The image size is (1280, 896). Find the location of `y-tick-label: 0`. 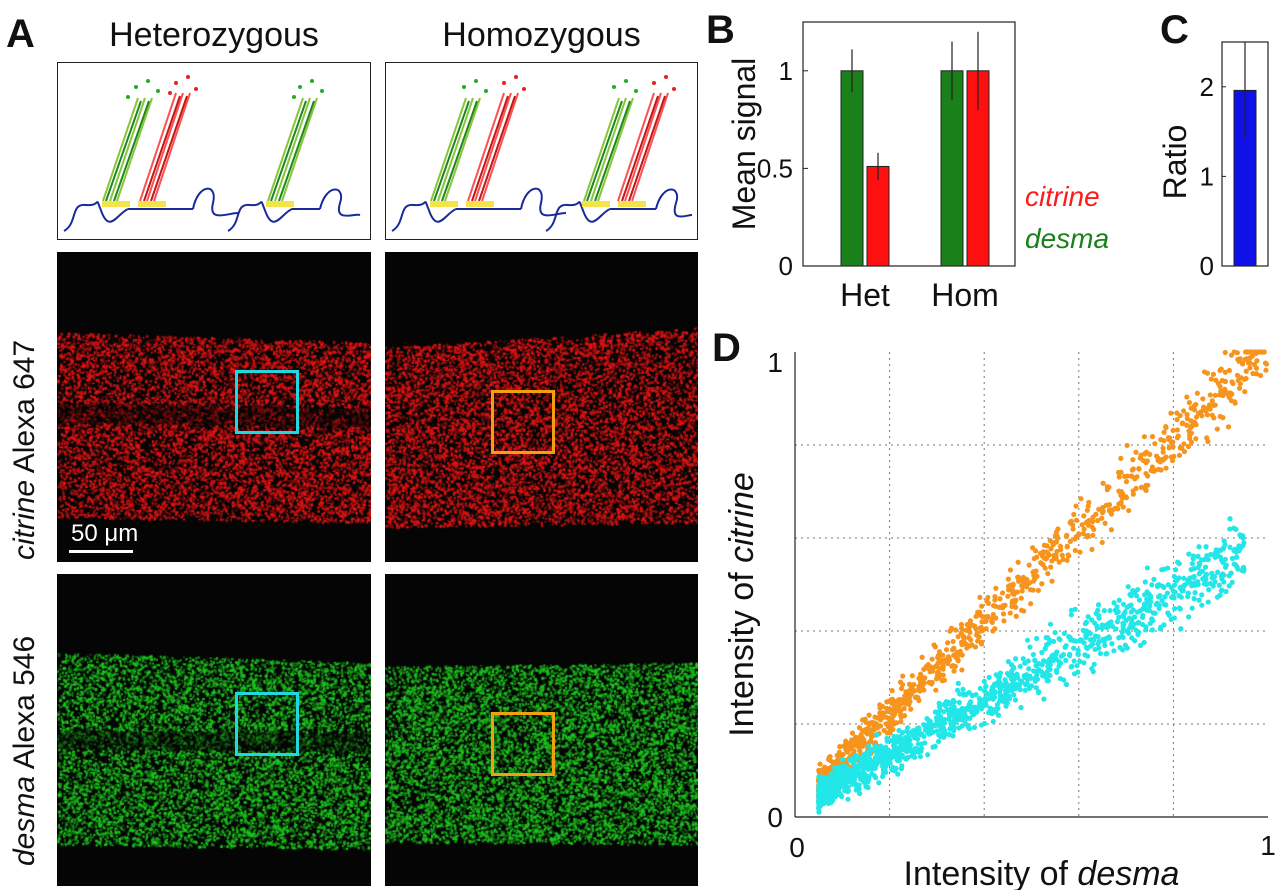

y-tick-label: 0 is located at coordinates (786, 266).